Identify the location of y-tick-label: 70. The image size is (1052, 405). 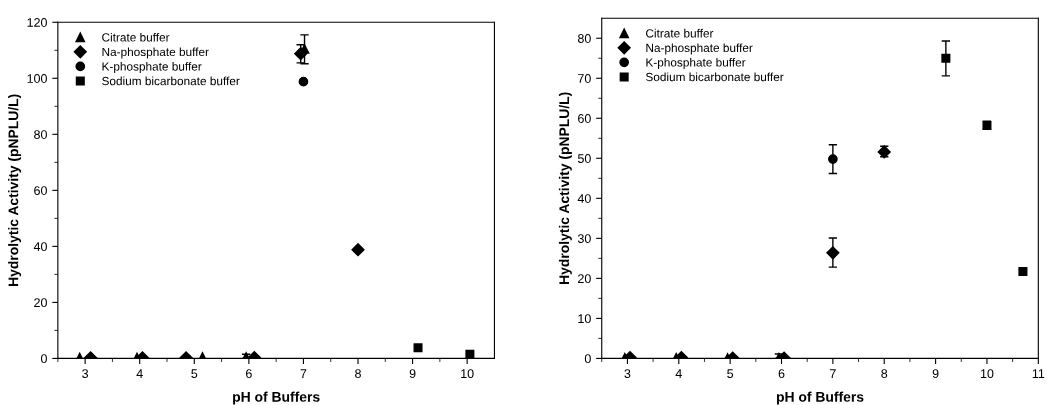
(584, 78).